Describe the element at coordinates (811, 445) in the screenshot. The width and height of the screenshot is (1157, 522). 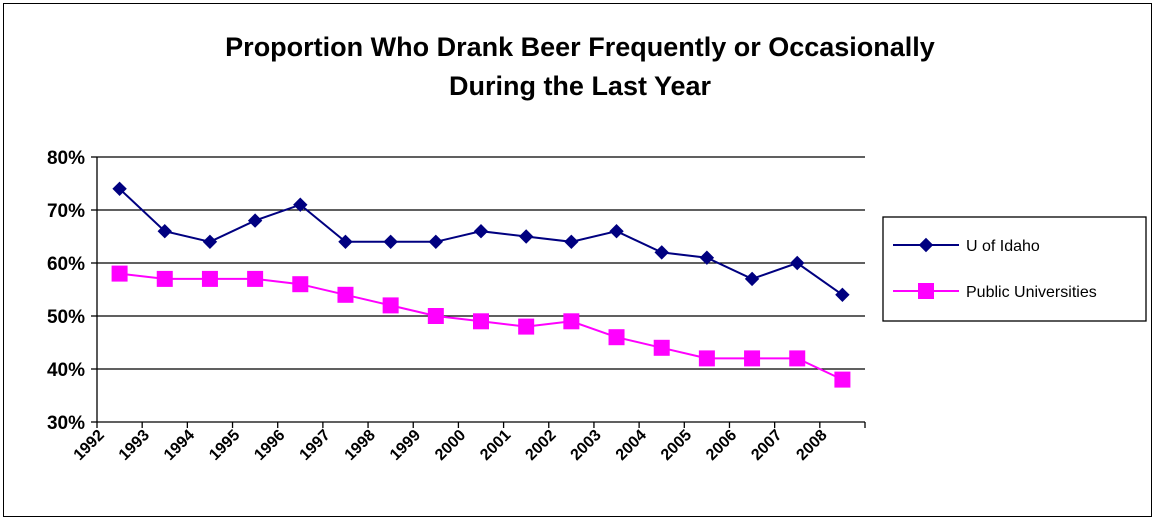
I see `x-tick-label: 2008` at that location.